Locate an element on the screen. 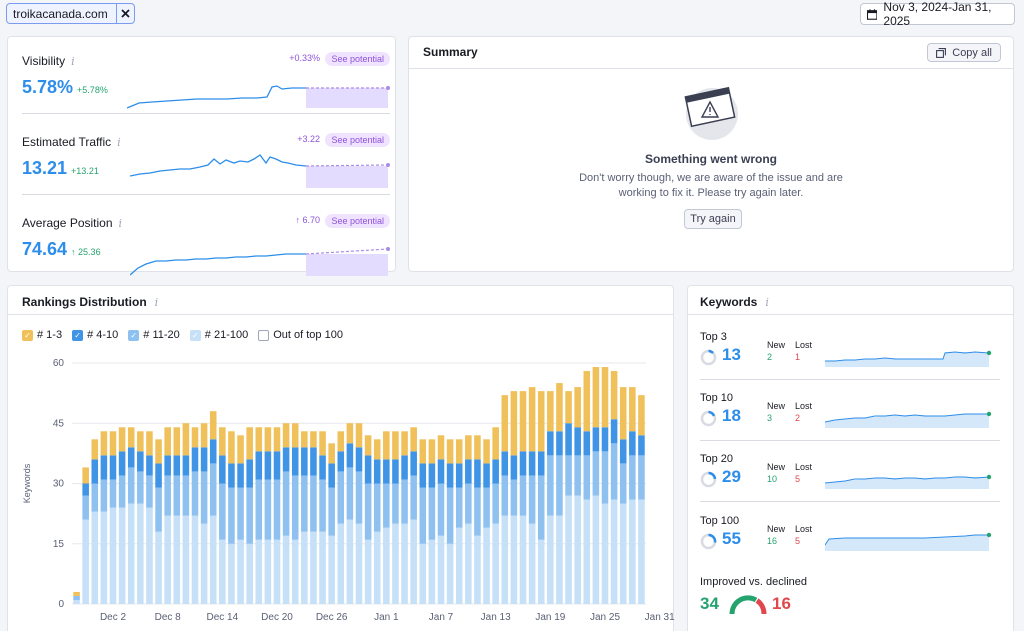 This screenshot has height=631, width=1024. legend-label: # 11-20 is located at coordinates (161, 335).